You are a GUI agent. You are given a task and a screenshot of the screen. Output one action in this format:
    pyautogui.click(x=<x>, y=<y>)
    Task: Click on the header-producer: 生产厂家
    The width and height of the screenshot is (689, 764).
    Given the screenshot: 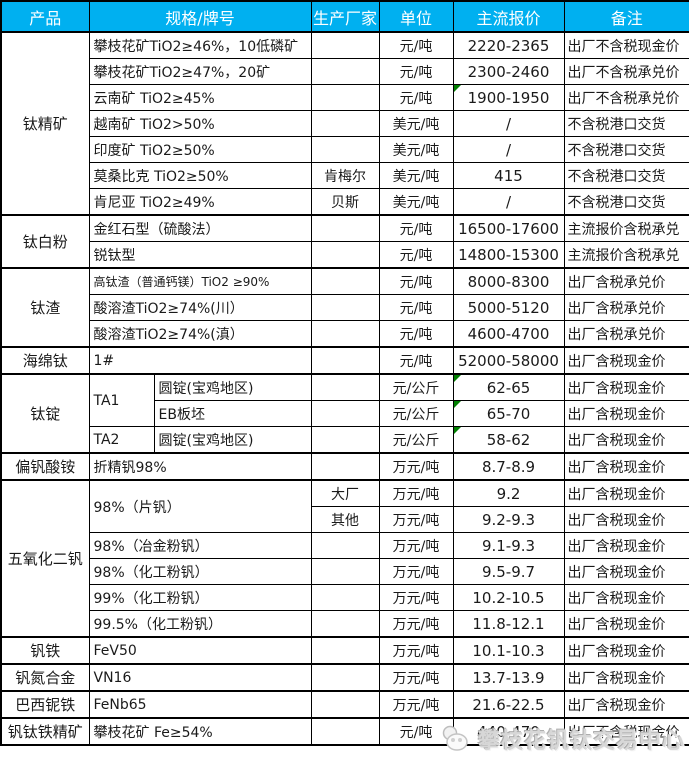 What is the action you would take?
    pyautogui.click(x=345, y=16)
    